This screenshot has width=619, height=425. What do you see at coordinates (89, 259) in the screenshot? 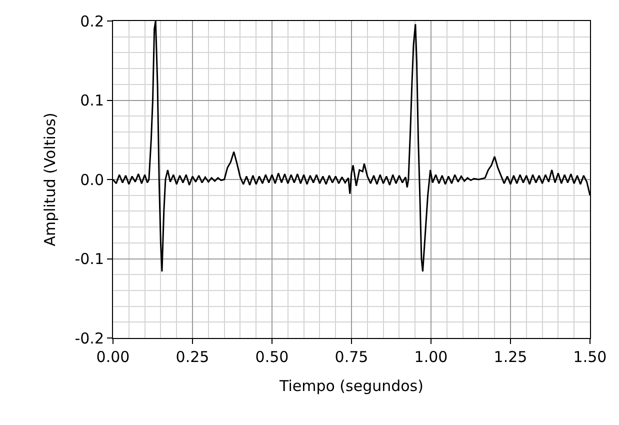
I see `y-tick-label: -0.1` at bounding box center [89, 259].